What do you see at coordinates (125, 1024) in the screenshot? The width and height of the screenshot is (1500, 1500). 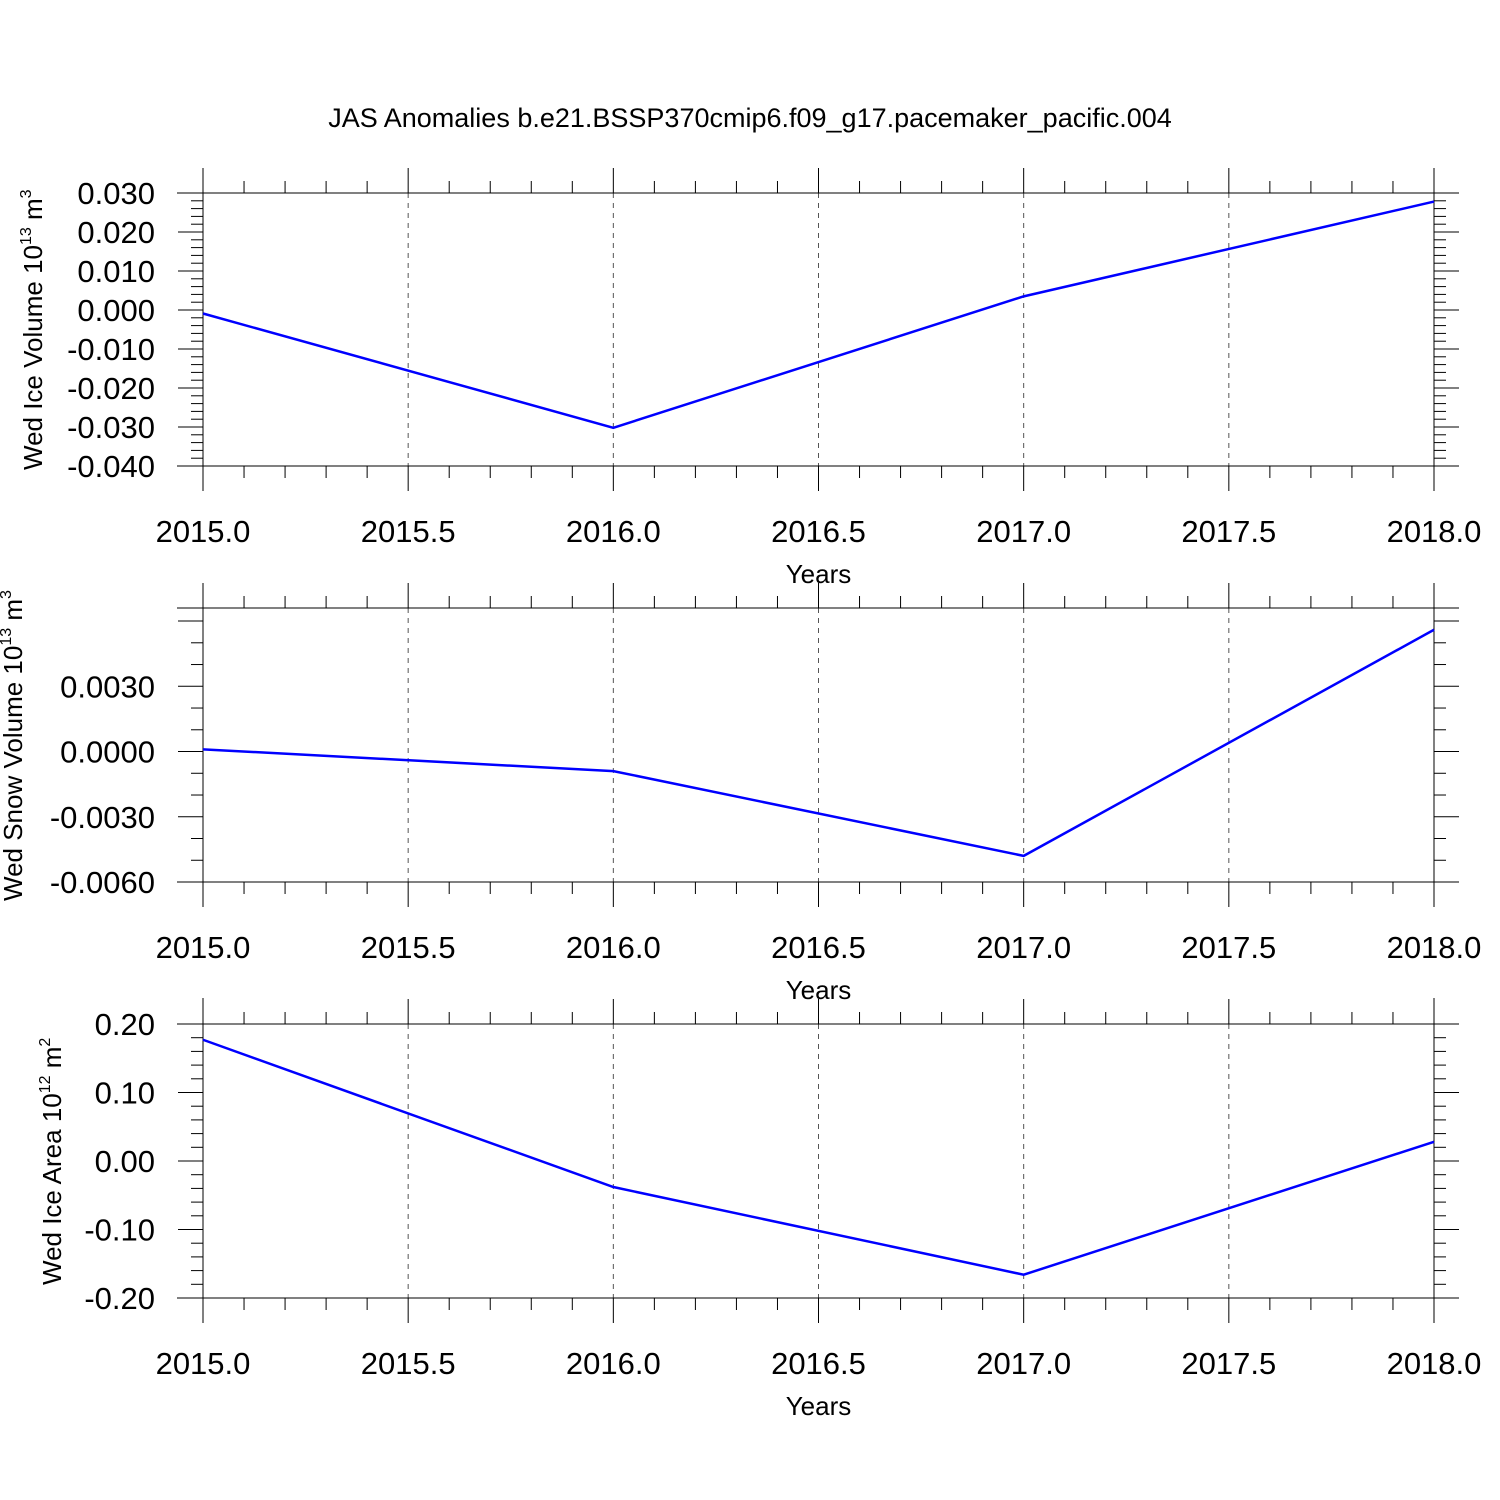 I see `y-tick-label: 0.20` at bounding box center [125, 1024].